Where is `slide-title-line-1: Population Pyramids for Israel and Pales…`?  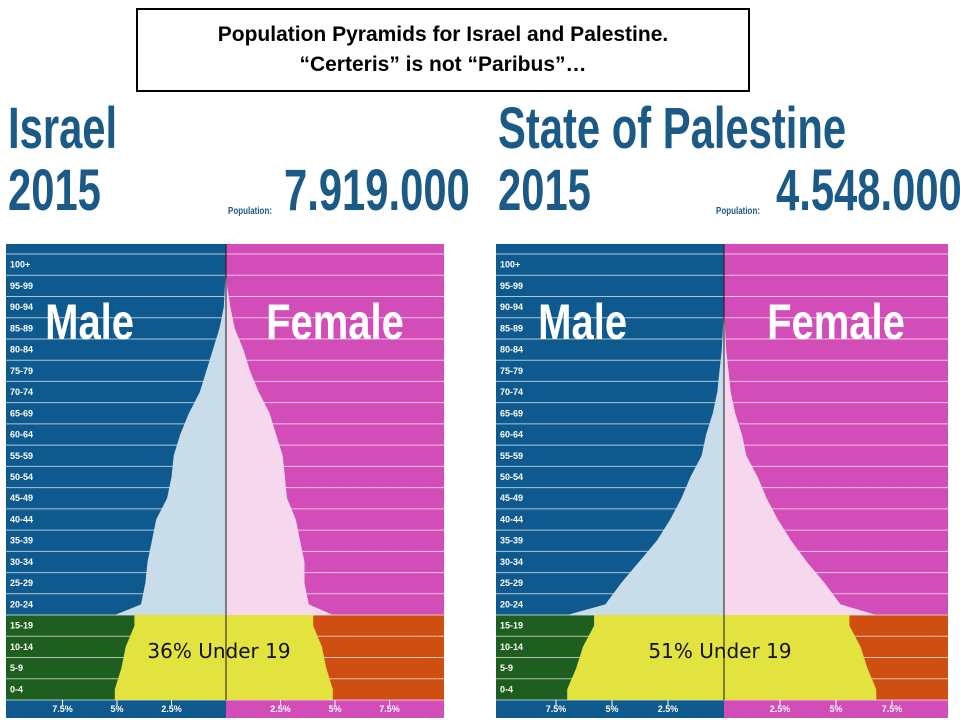
slide-title-line-1: Population Pyramids for Israel and Pales… is located at coordinates (443, 34).